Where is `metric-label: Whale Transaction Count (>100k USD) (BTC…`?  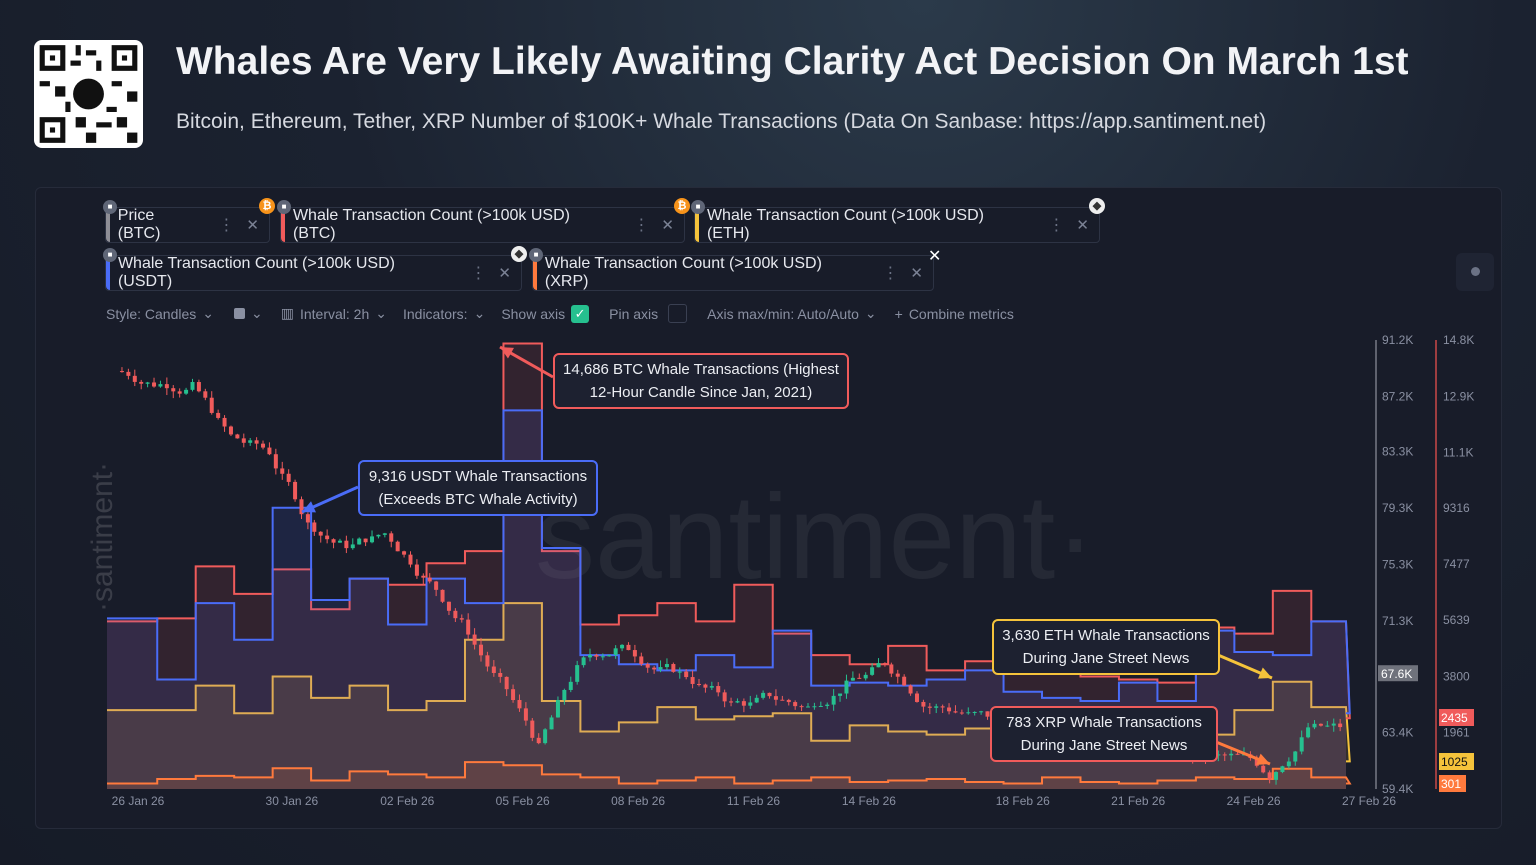
metric-label: Whale Transaction Count (>100k USD) (BTC… is located at coordinates (431, 224).